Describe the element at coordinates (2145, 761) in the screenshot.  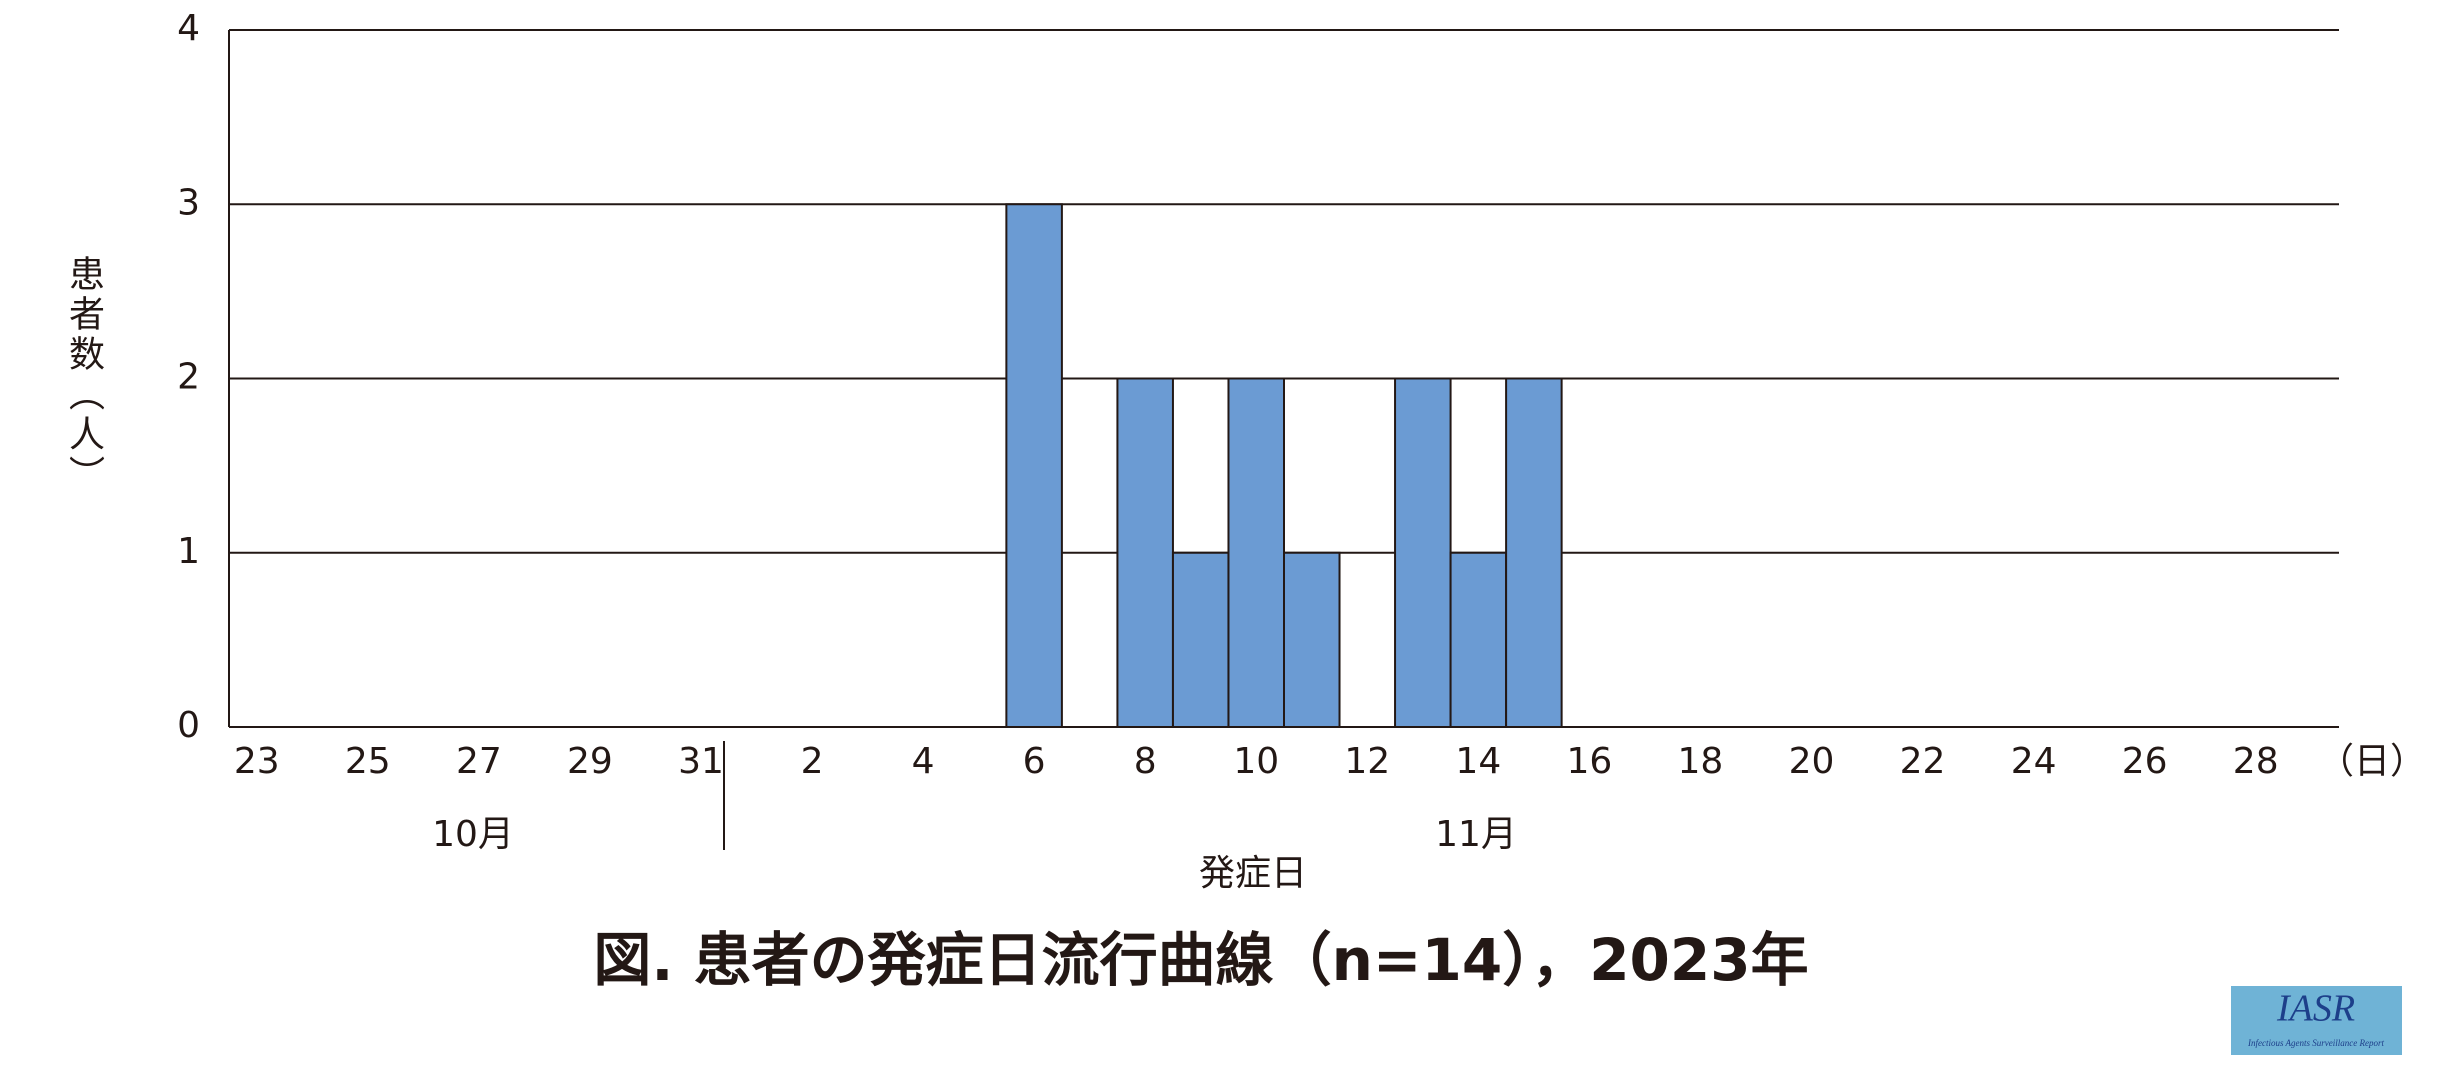
I see `x-tick-label: 26` at that location.